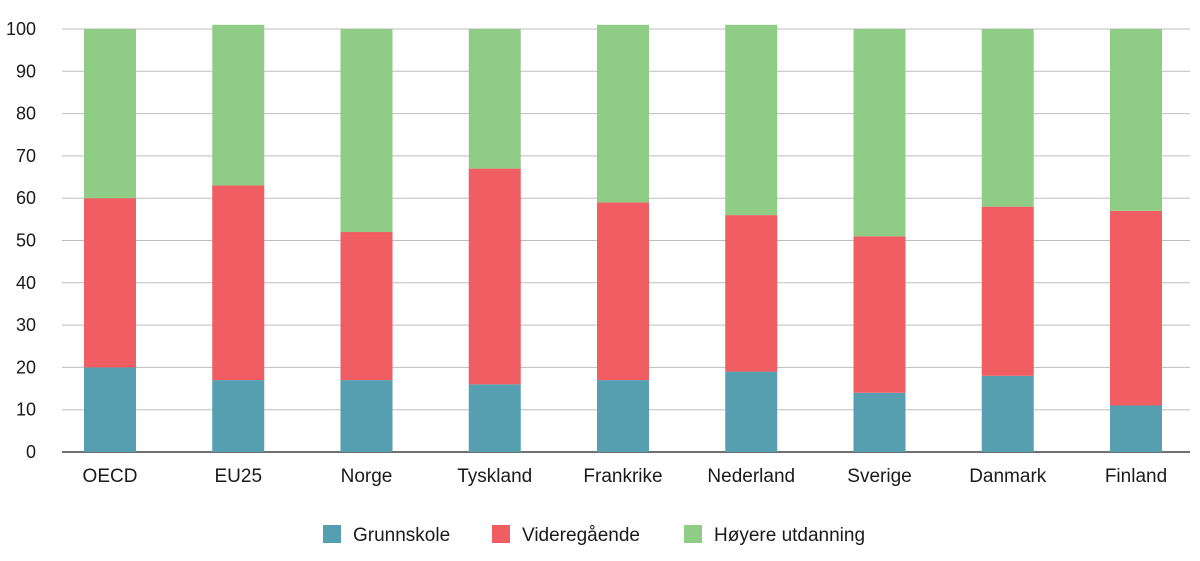 The image size is (1200, 561). What do you see at coordinates (21, 29) in the screenshot?
I see `y-tick-label: 100` at bounding box center [21, 29].